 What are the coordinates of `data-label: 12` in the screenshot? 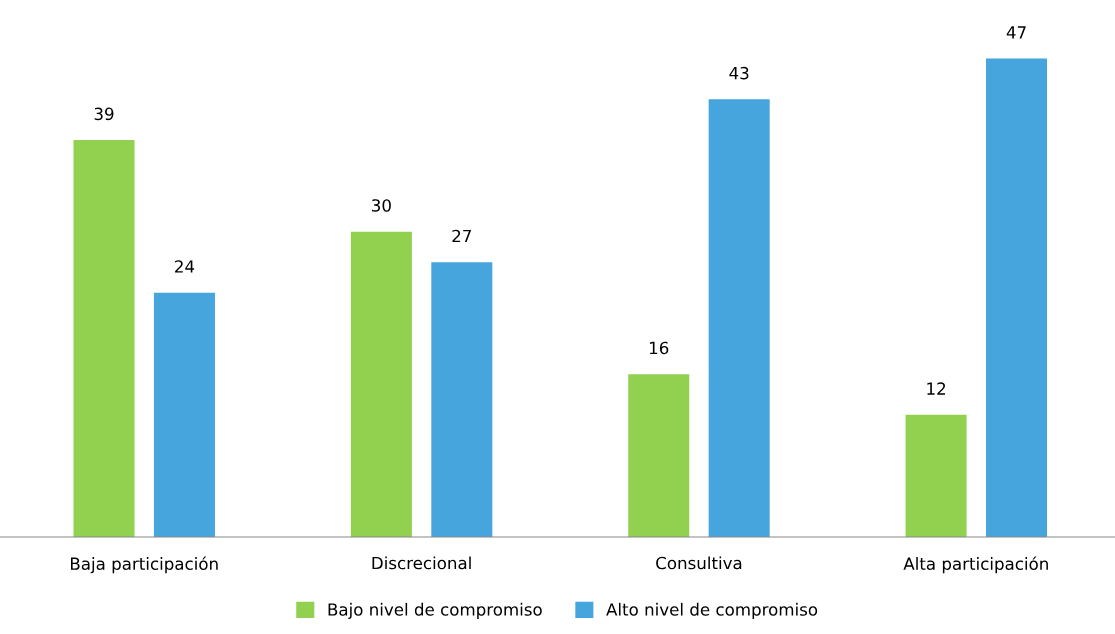 It's located at (936, 388).